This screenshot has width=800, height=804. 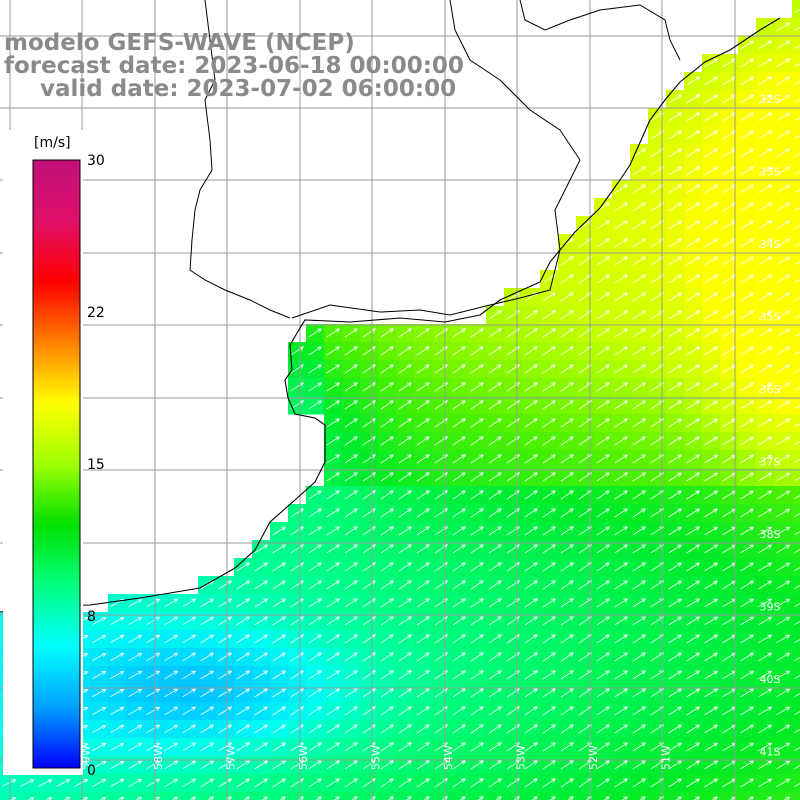 What do you see at coordinates (448, 757) in the screenshot?
I see `lon-label: 54W` at bounding box center [448, 757].